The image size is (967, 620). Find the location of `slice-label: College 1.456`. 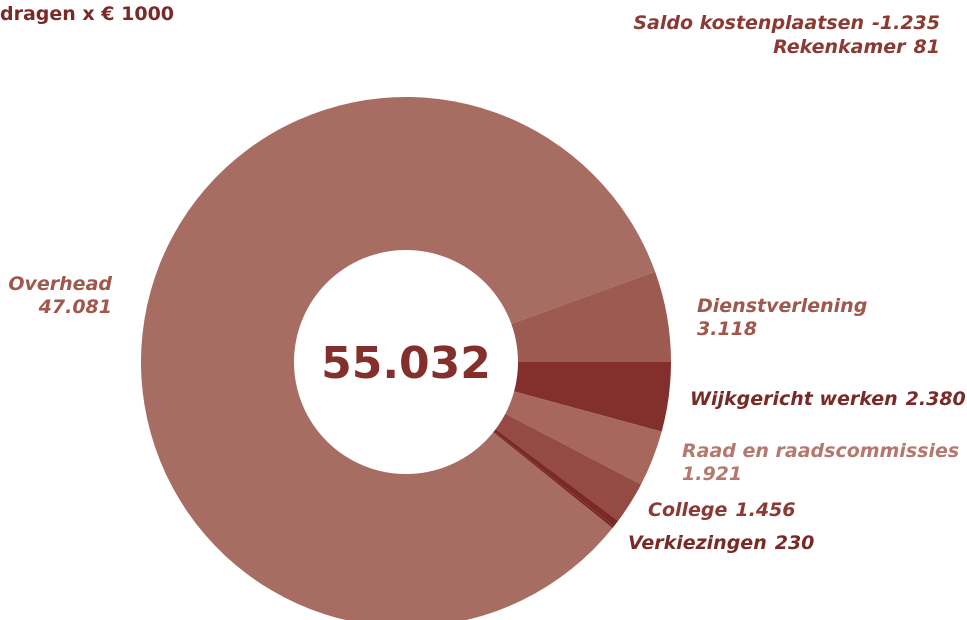

slice-label: College 1.456 is located at coordinates (722, 510).